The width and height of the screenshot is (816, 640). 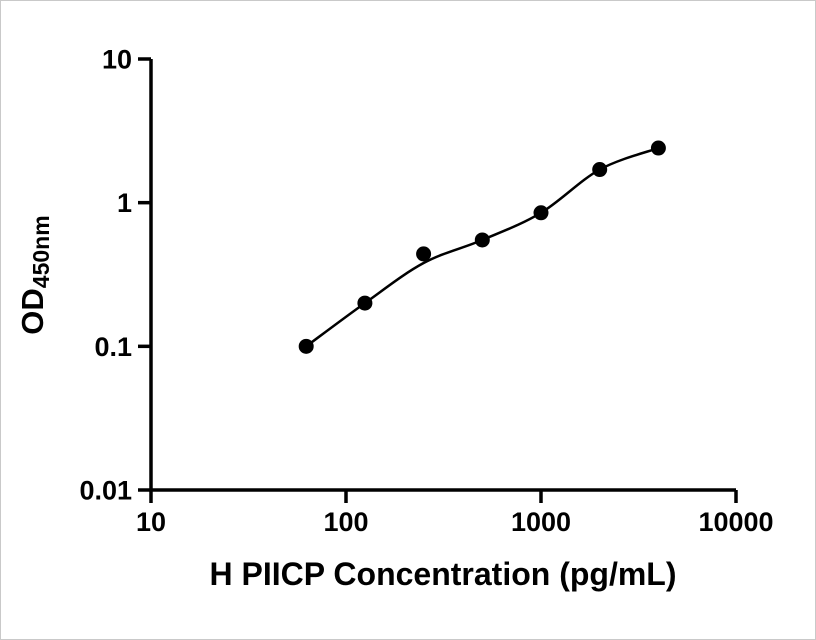 I want to click on x-tick-label: 10, so click(x=151, y=522).